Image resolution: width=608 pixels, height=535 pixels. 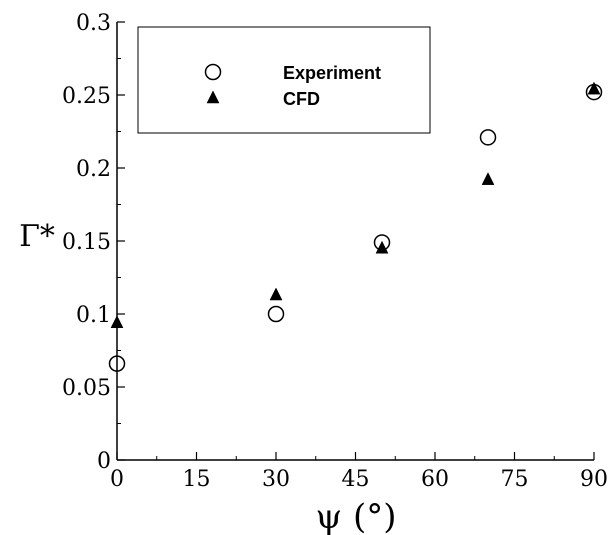 What do you see at coordinates (86, 242) in the screenshot?
I see `y-tick-label: 0.15` at bounding box center [86, 242].